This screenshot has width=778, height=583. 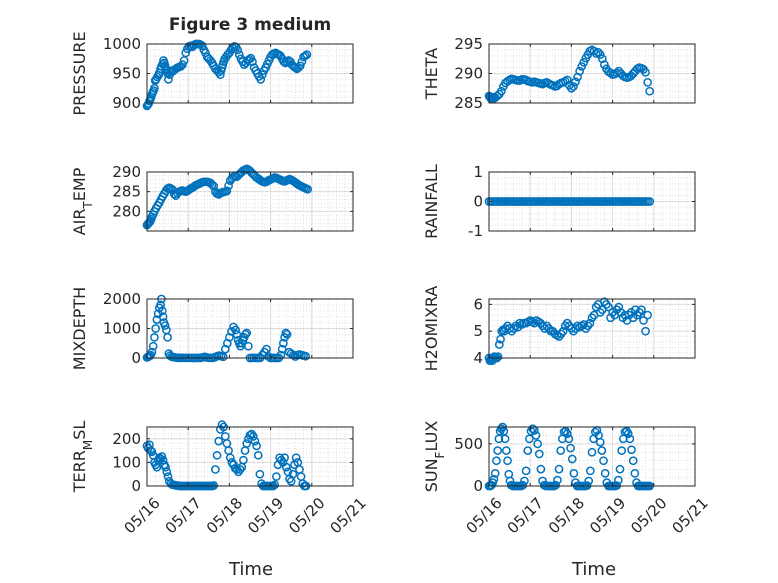 I want to click on y-tick-label: 285, so click(x=468, y=103).